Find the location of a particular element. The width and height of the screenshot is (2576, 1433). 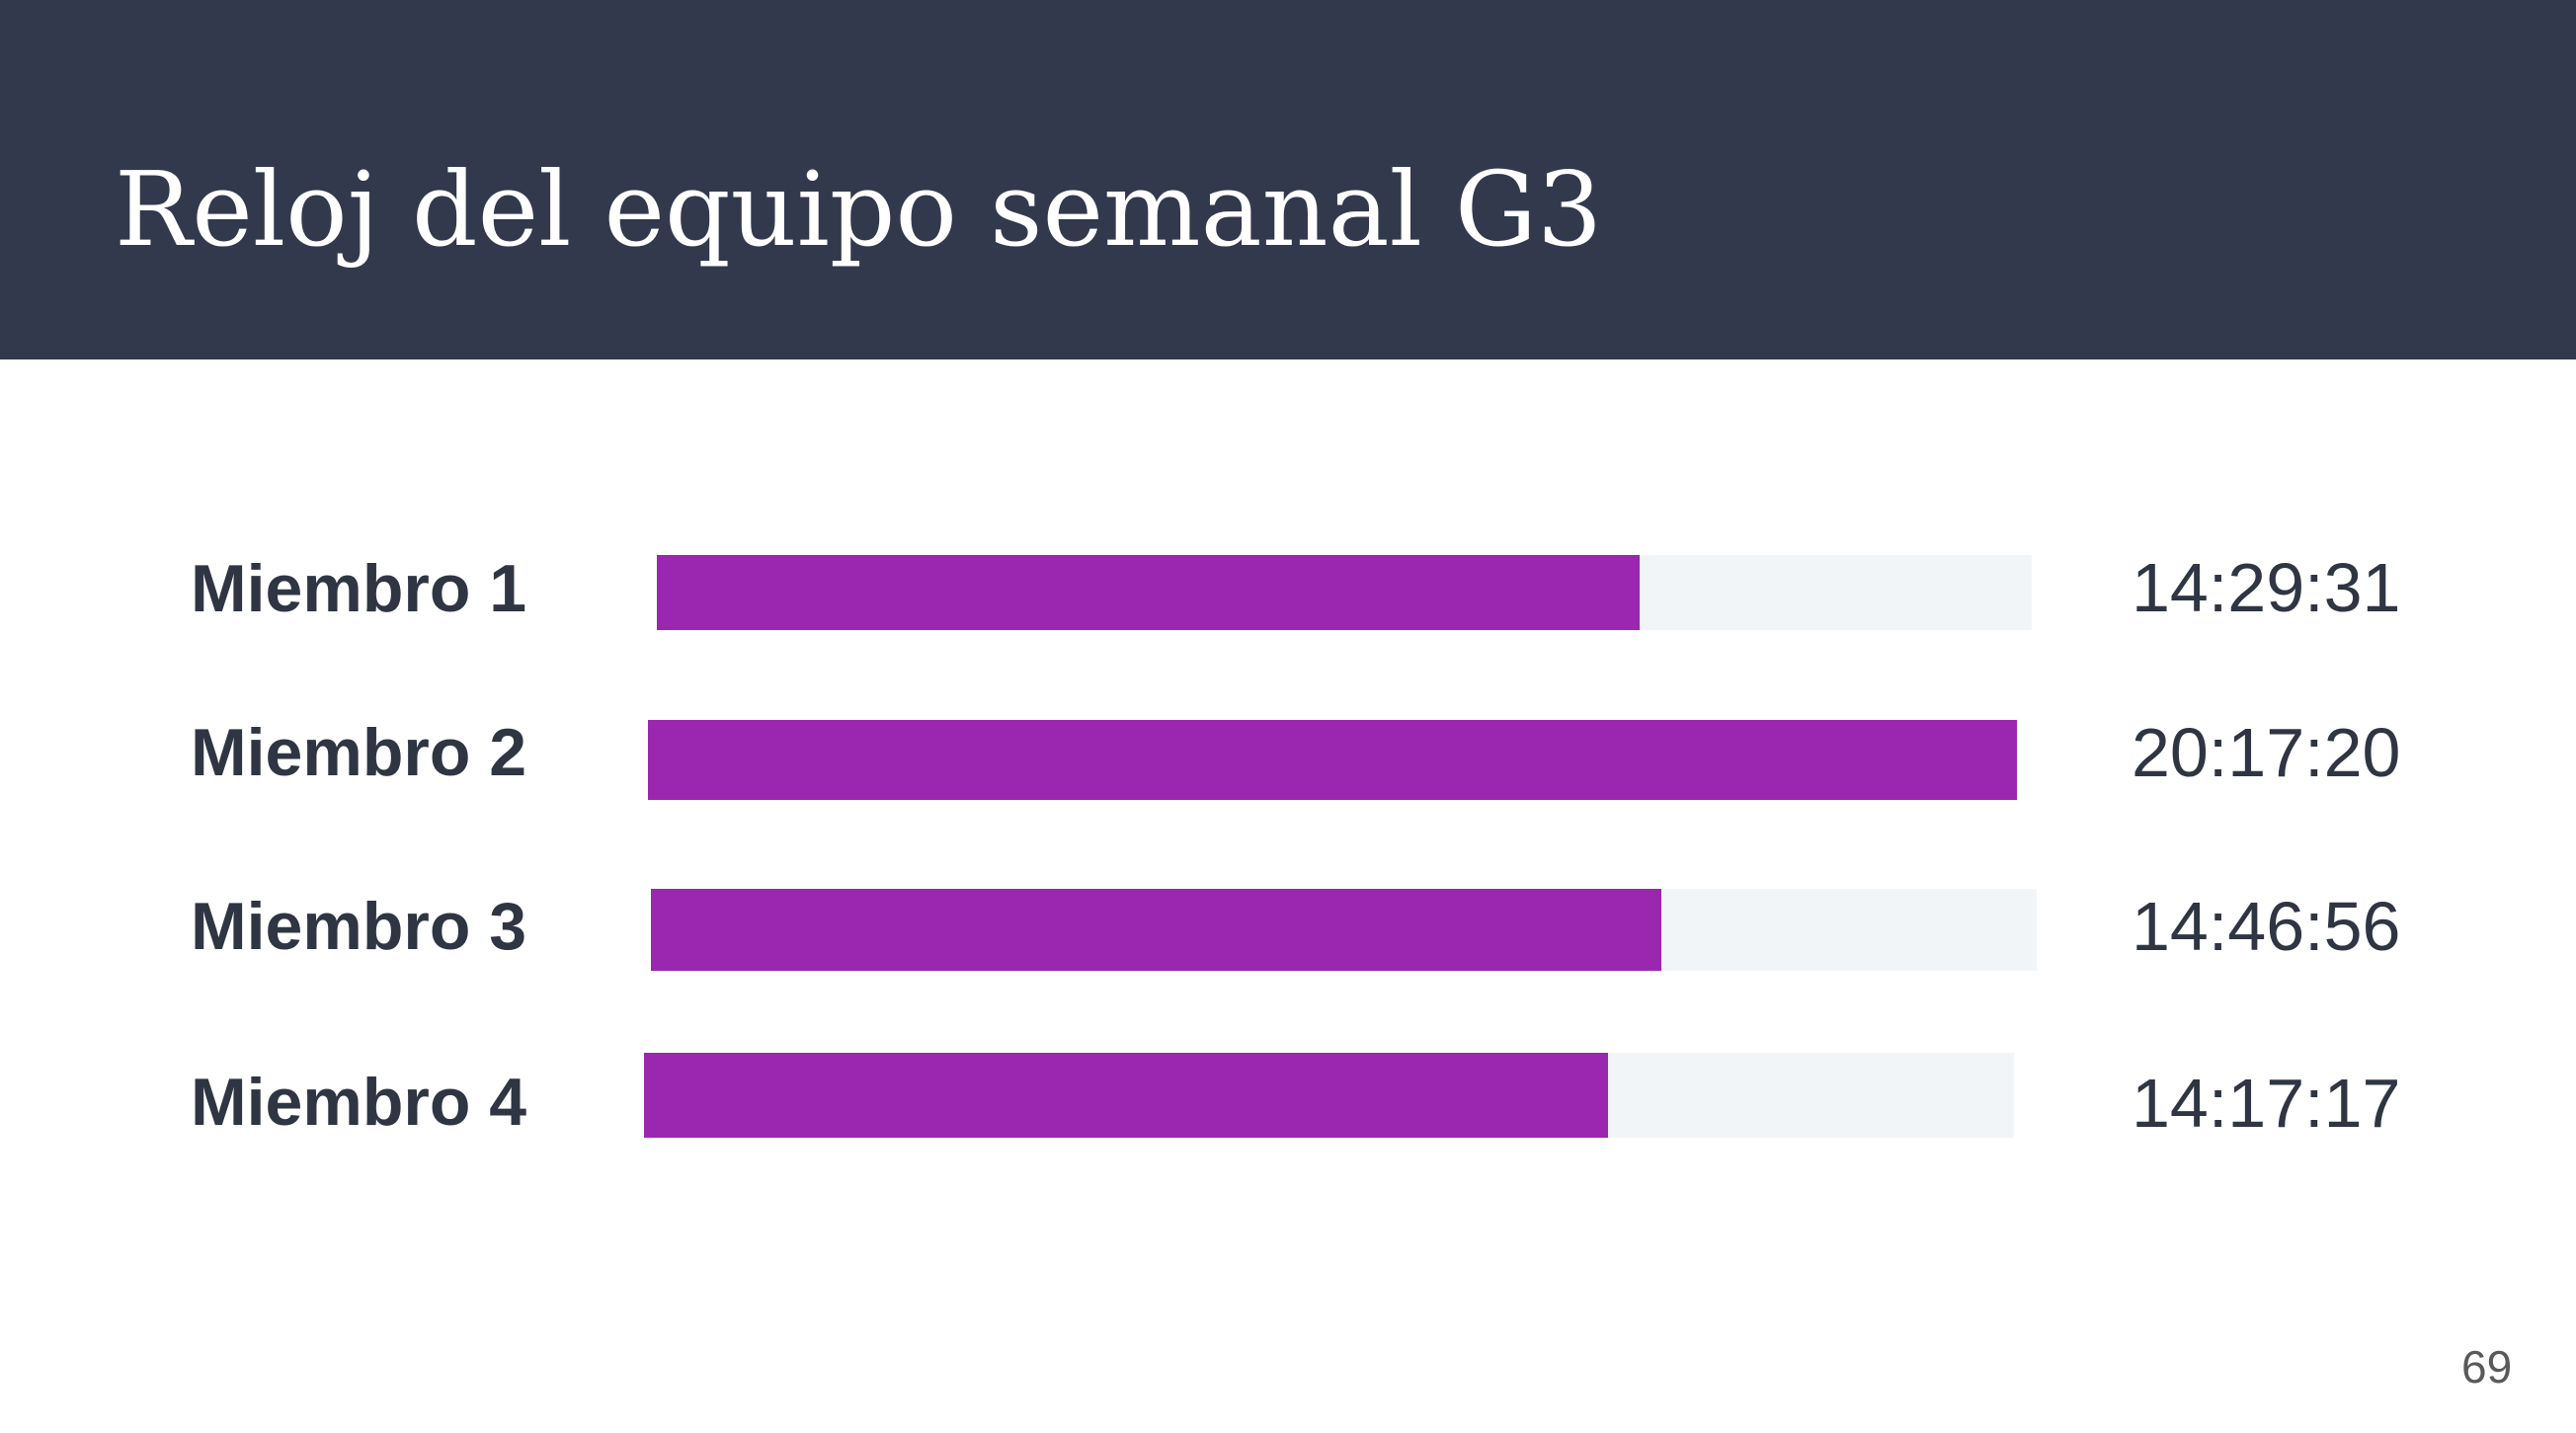

bar-label: Miembro 4 is located at coordinates (359, 1103).